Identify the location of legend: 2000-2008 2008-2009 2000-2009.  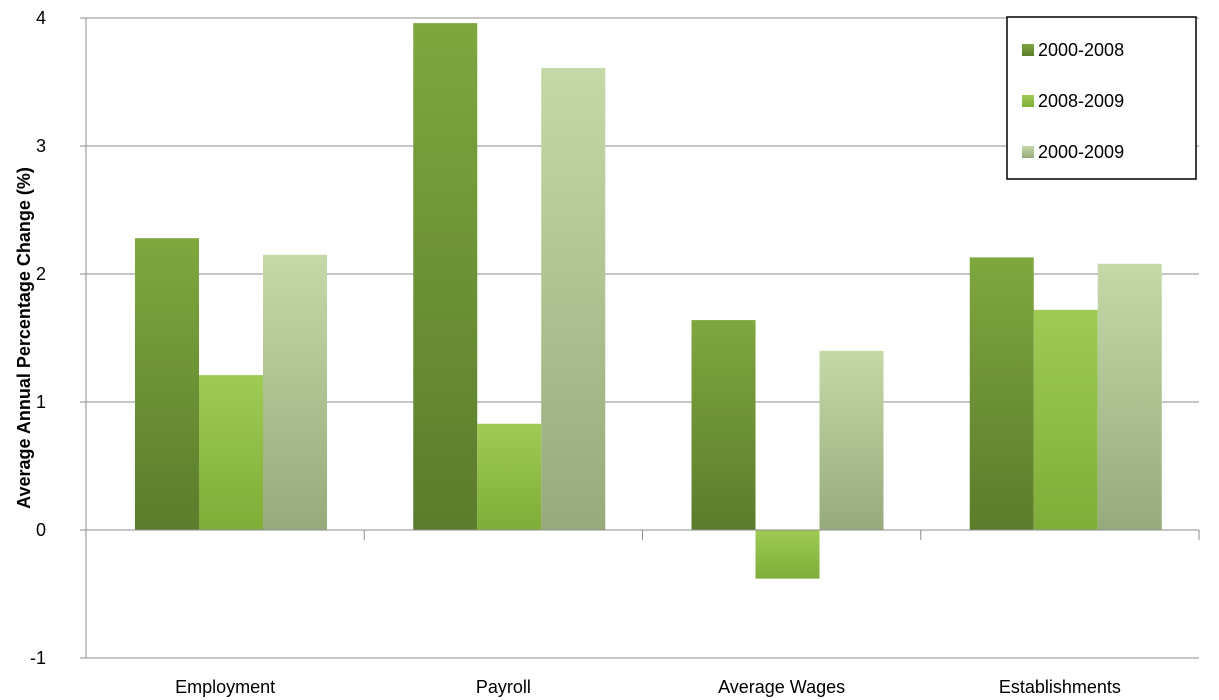
(1101, 98).